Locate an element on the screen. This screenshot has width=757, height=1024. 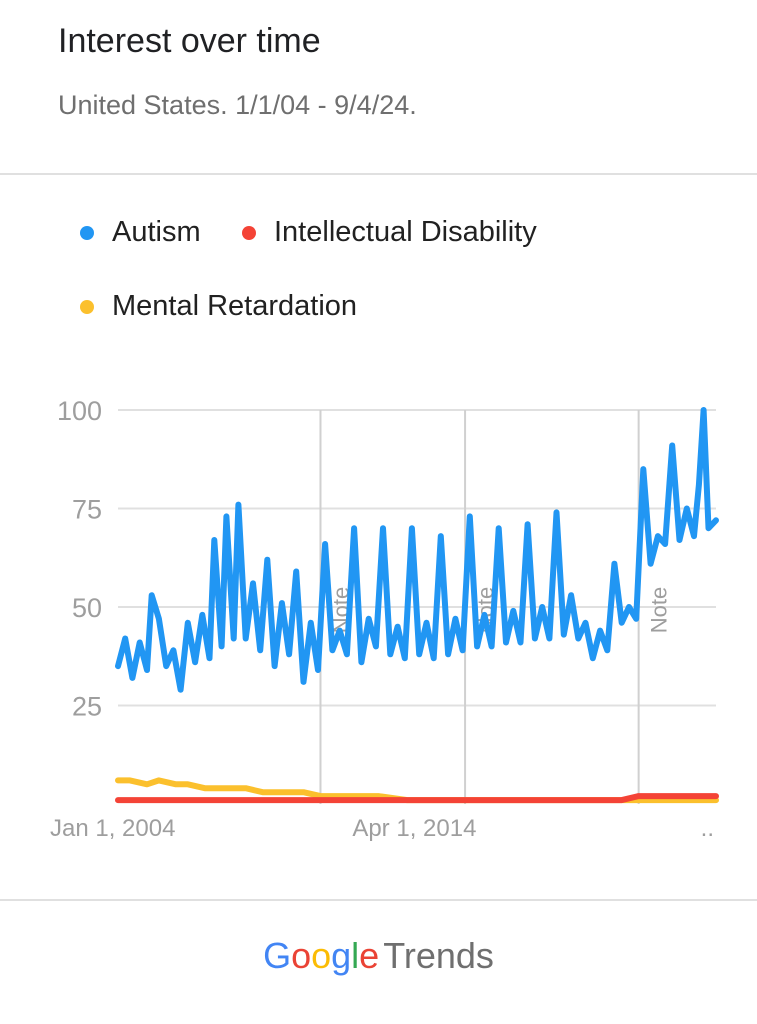
legend-dot-autism is located at coordinates (87, 232).